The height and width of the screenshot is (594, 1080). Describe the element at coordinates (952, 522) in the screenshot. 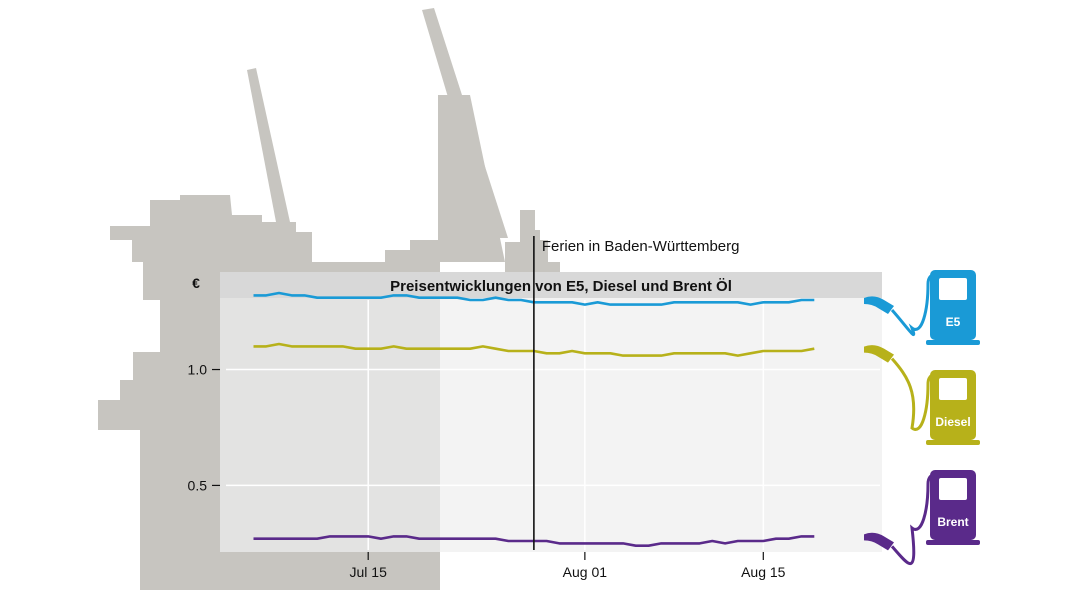

I see `pump-label-brent: Brent` at that location.